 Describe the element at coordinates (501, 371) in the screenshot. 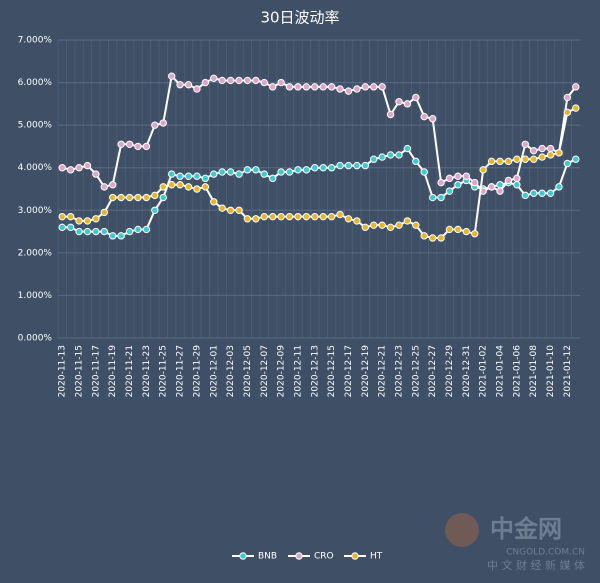

I see `x-tick-label: 2021-01-04` at that location.